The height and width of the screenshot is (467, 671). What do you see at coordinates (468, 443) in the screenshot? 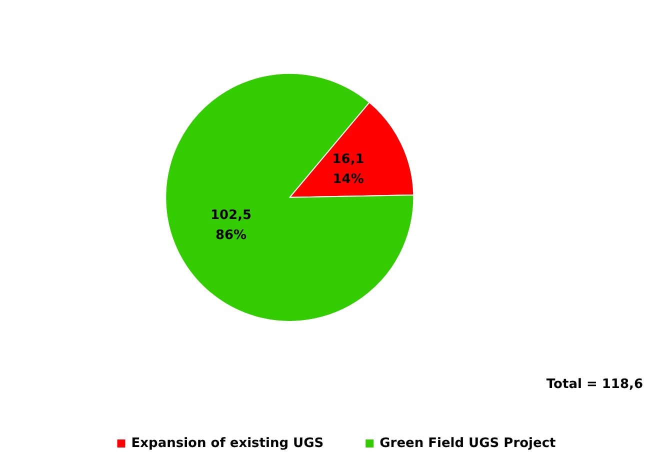
I see `legend-label: Green Field UGS Project` at bounding box center [468, 443].